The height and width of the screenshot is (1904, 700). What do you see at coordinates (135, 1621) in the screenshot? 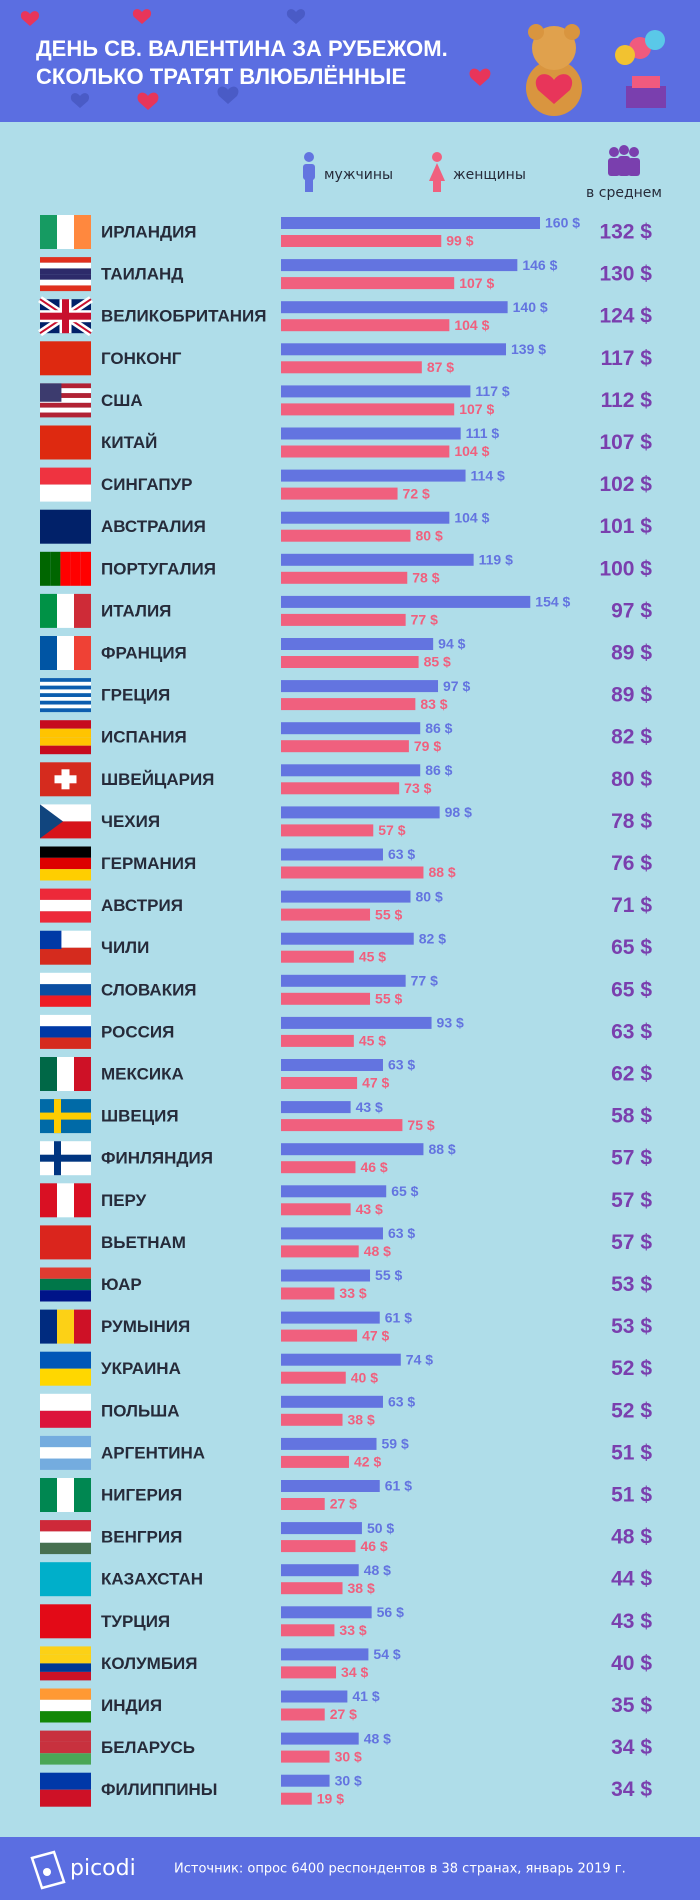
I see `country-name: ТУРЦИЯ` at bounding box center [135, 1621].